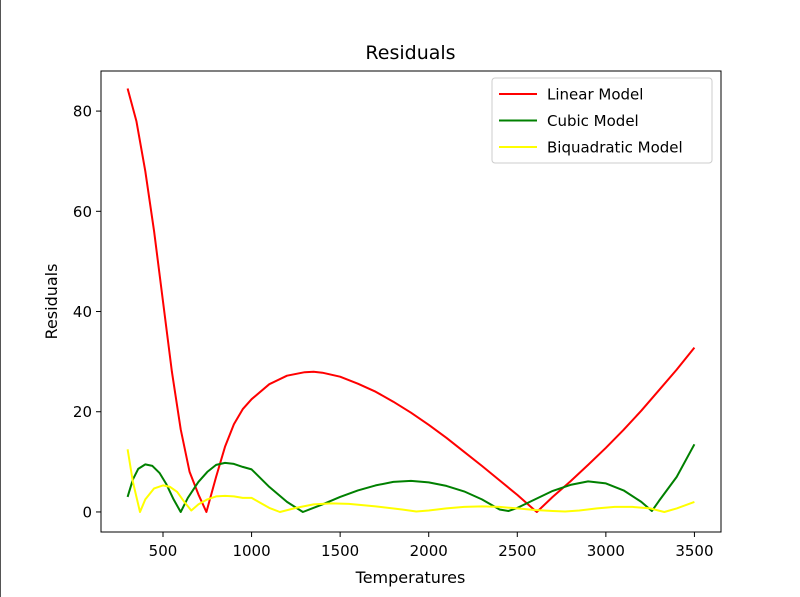 This screenshot has width=800, height=597. What do you see at coordinates (410, 577) in the screenshot?
I see `x-axis-label: Temperatures` at bounding box center [410, 577].